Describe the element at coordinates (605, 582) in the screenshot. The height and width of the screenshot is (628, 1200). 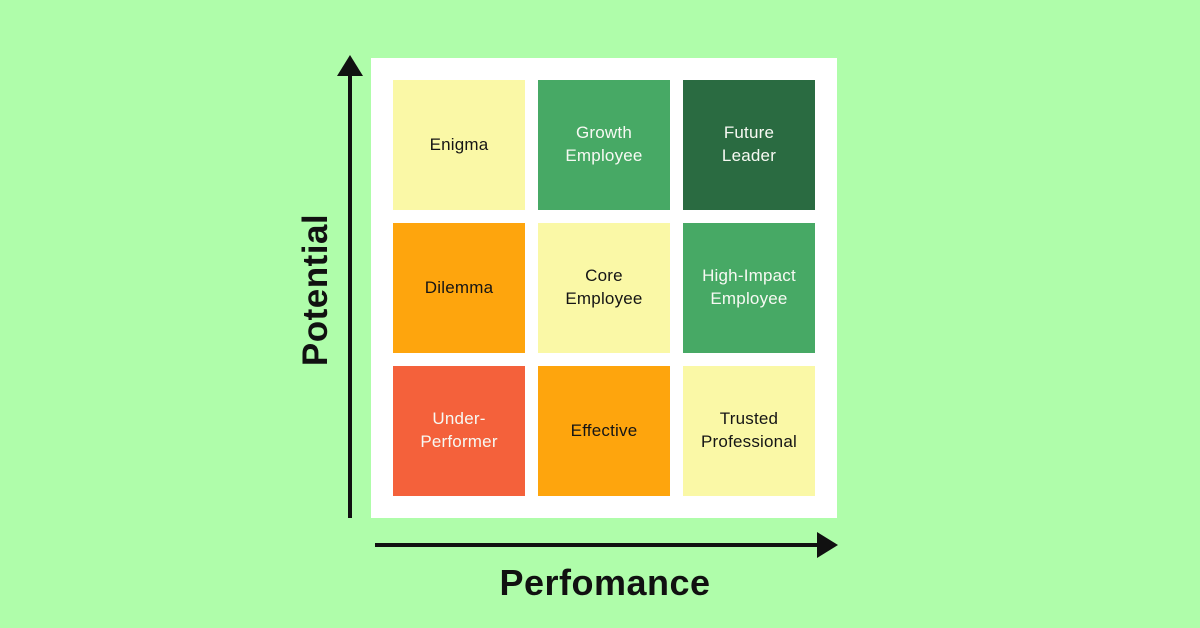
I see `x-axis-label: Perfomance` at that location.